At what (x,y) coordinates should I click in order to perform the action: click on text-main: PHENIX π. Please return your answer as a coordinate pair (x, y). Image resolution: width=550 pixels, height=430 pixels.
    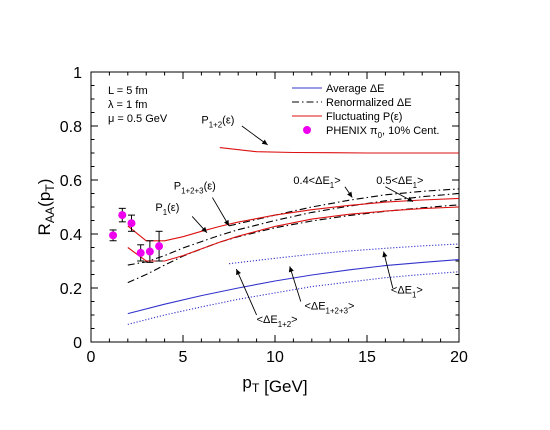
    Looking at the image, I should click on (352, 131).